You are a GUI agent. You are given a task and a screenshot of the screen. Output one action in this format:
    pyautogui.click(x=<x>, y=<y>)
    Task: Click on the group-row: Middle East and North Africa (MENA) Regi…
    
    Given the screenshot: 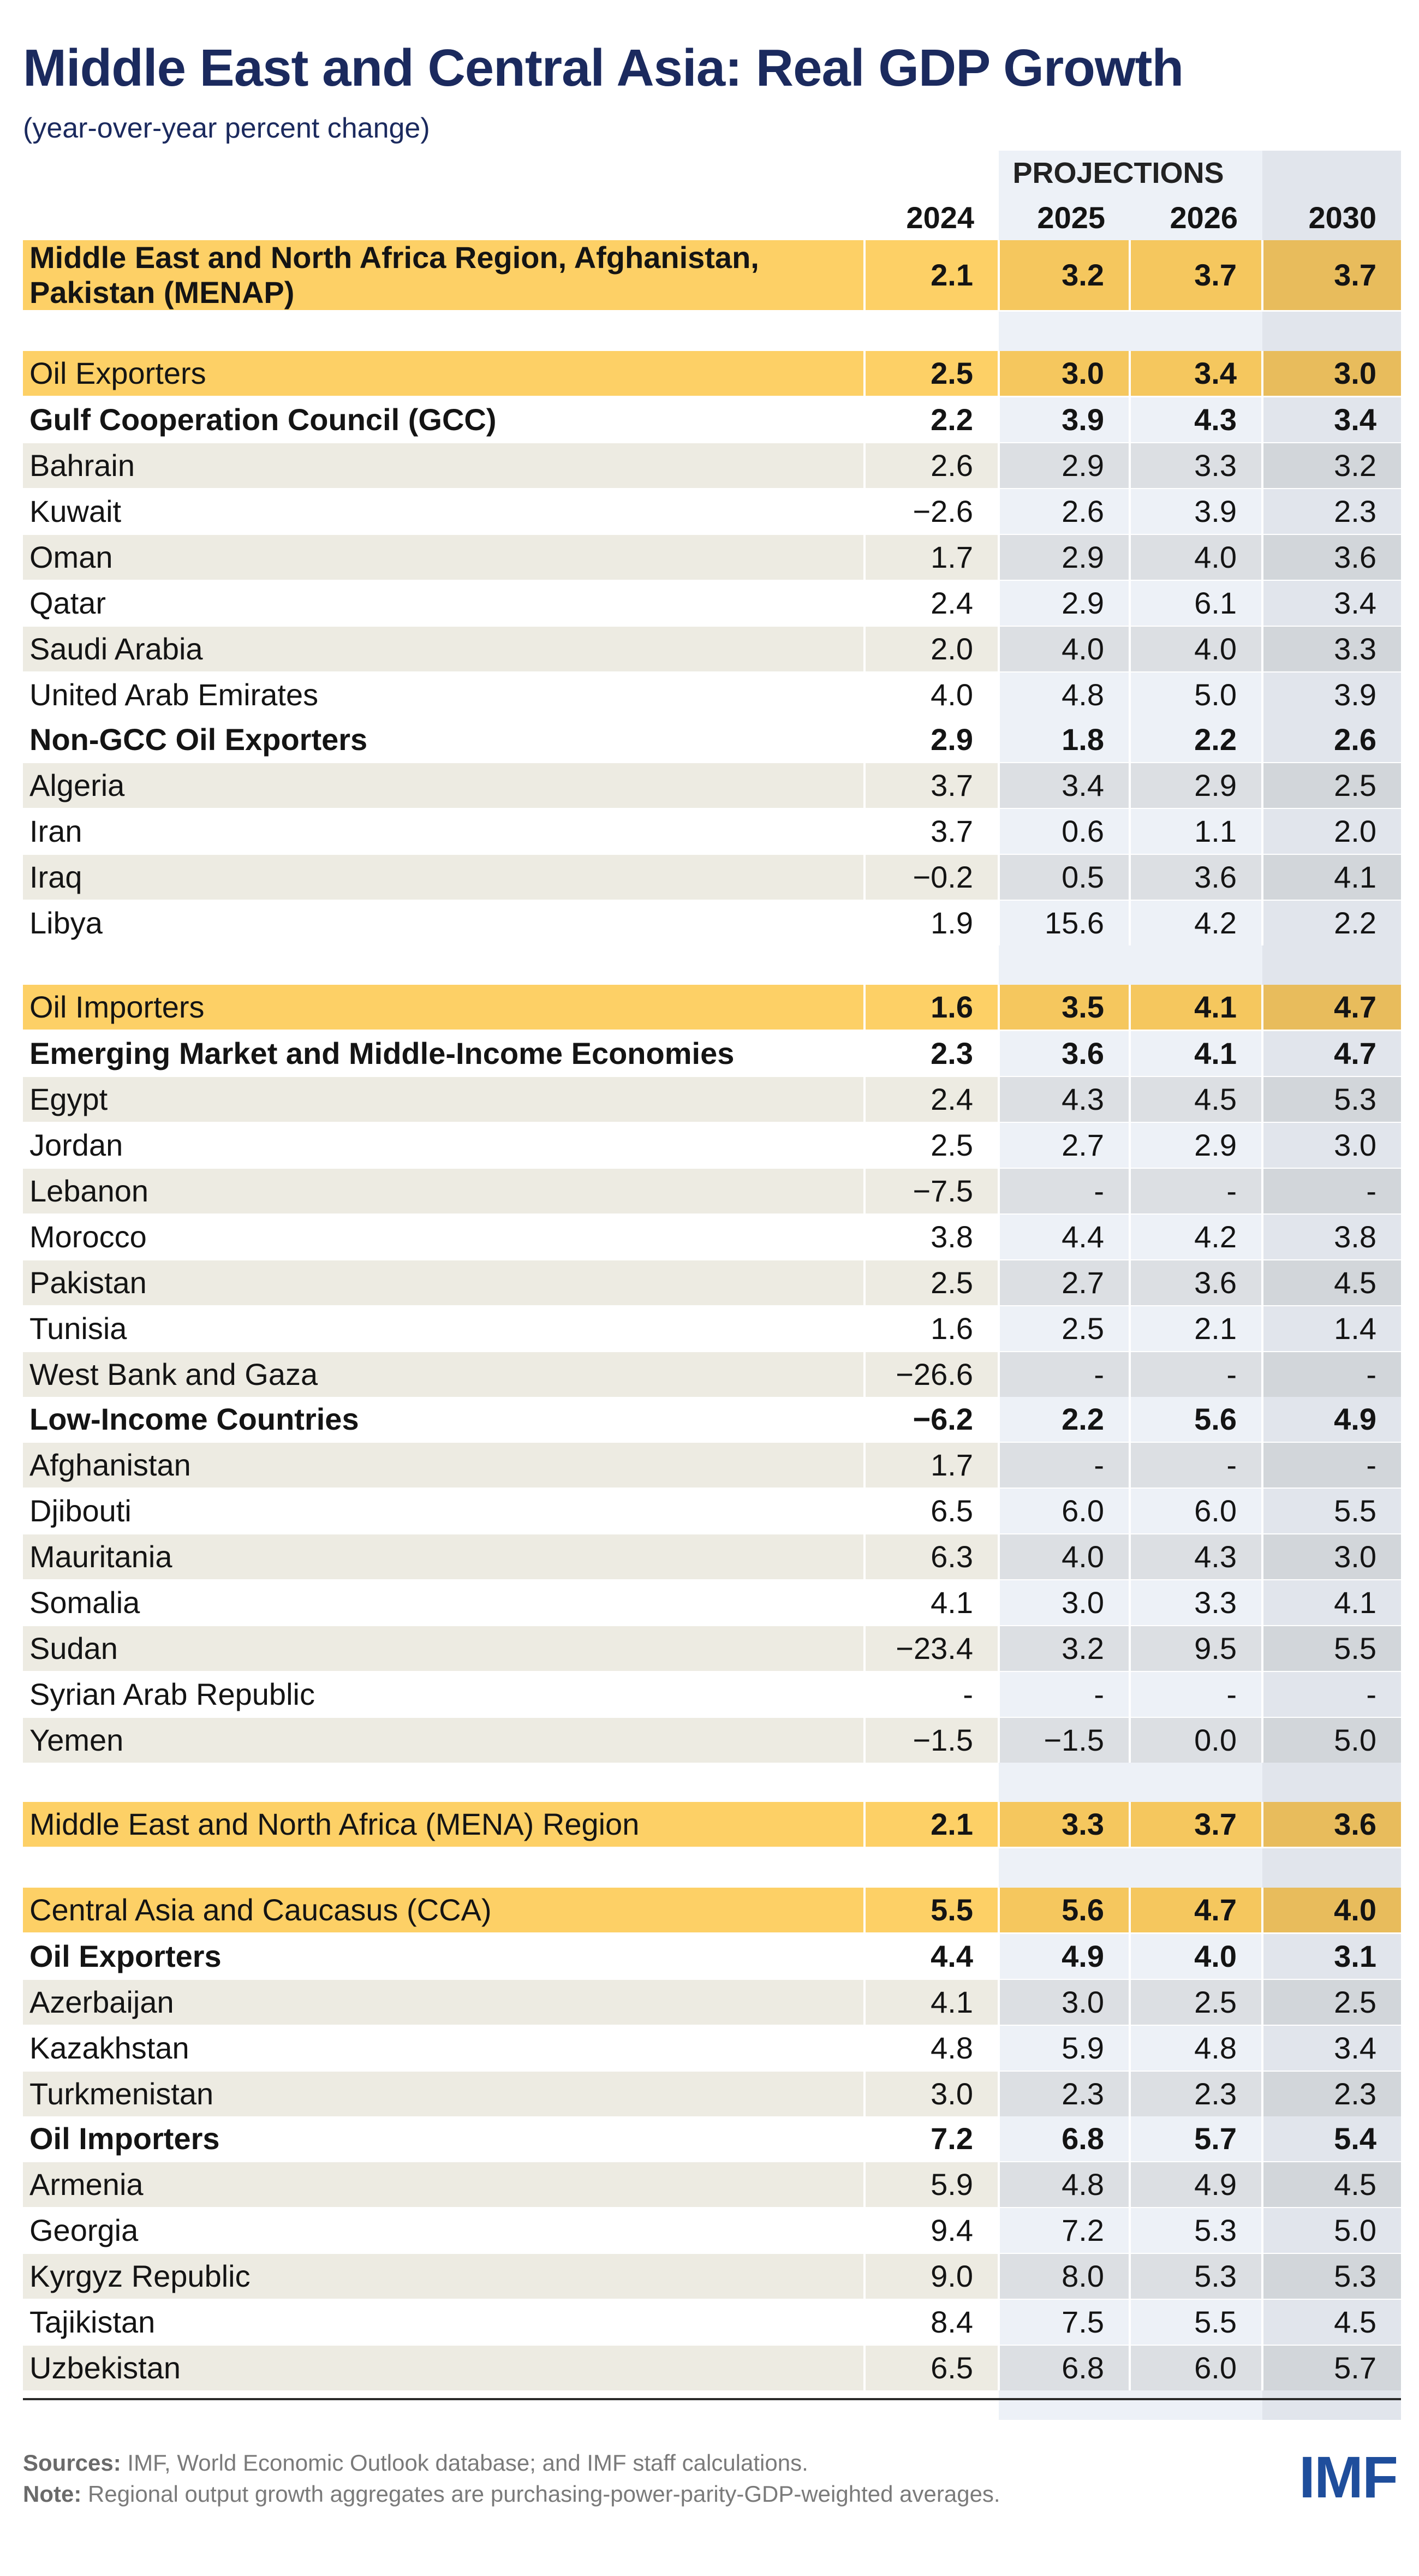 What is the action you would take?
    pyautogui.click(x=712, y=1825)
    